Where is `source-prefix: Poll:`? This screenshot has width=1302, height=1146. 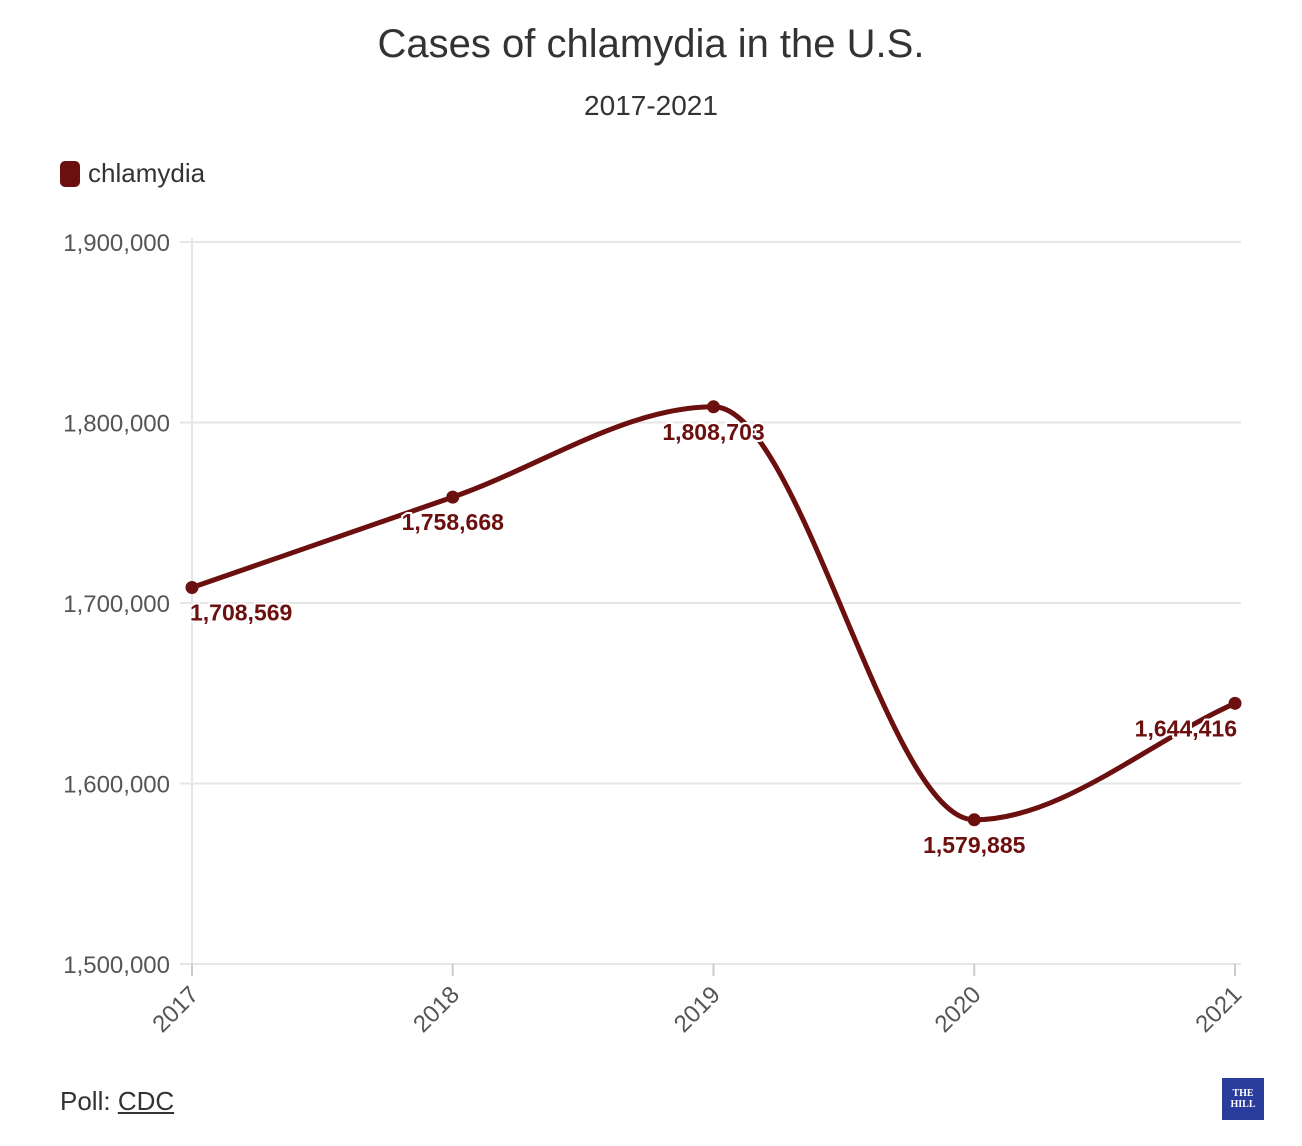 source-prefix: Poll: is located at coordinates (89, 1101).